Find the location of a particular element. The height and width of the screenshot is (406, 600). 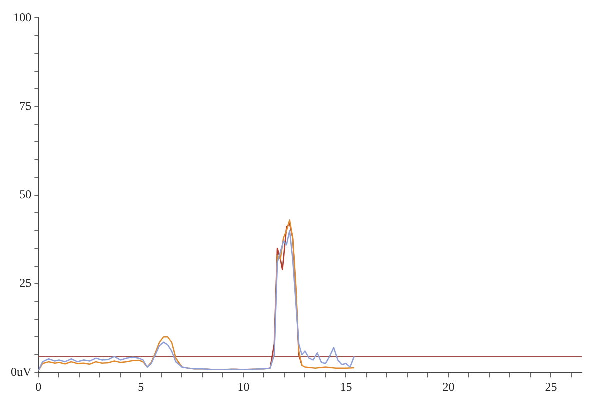

x-tick-label: 0 is located at coordinates (39, 387).